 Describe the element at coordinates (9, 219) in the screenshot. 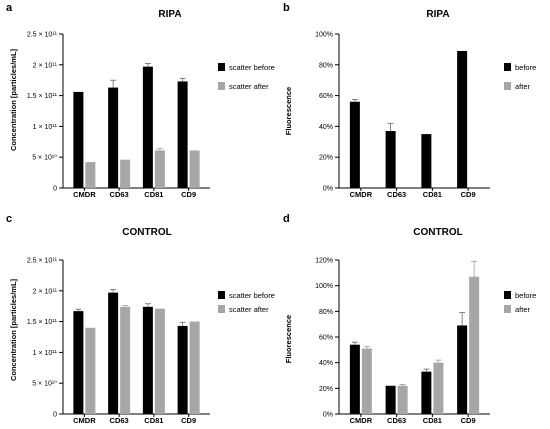

I see `panel-label: c` at that location.